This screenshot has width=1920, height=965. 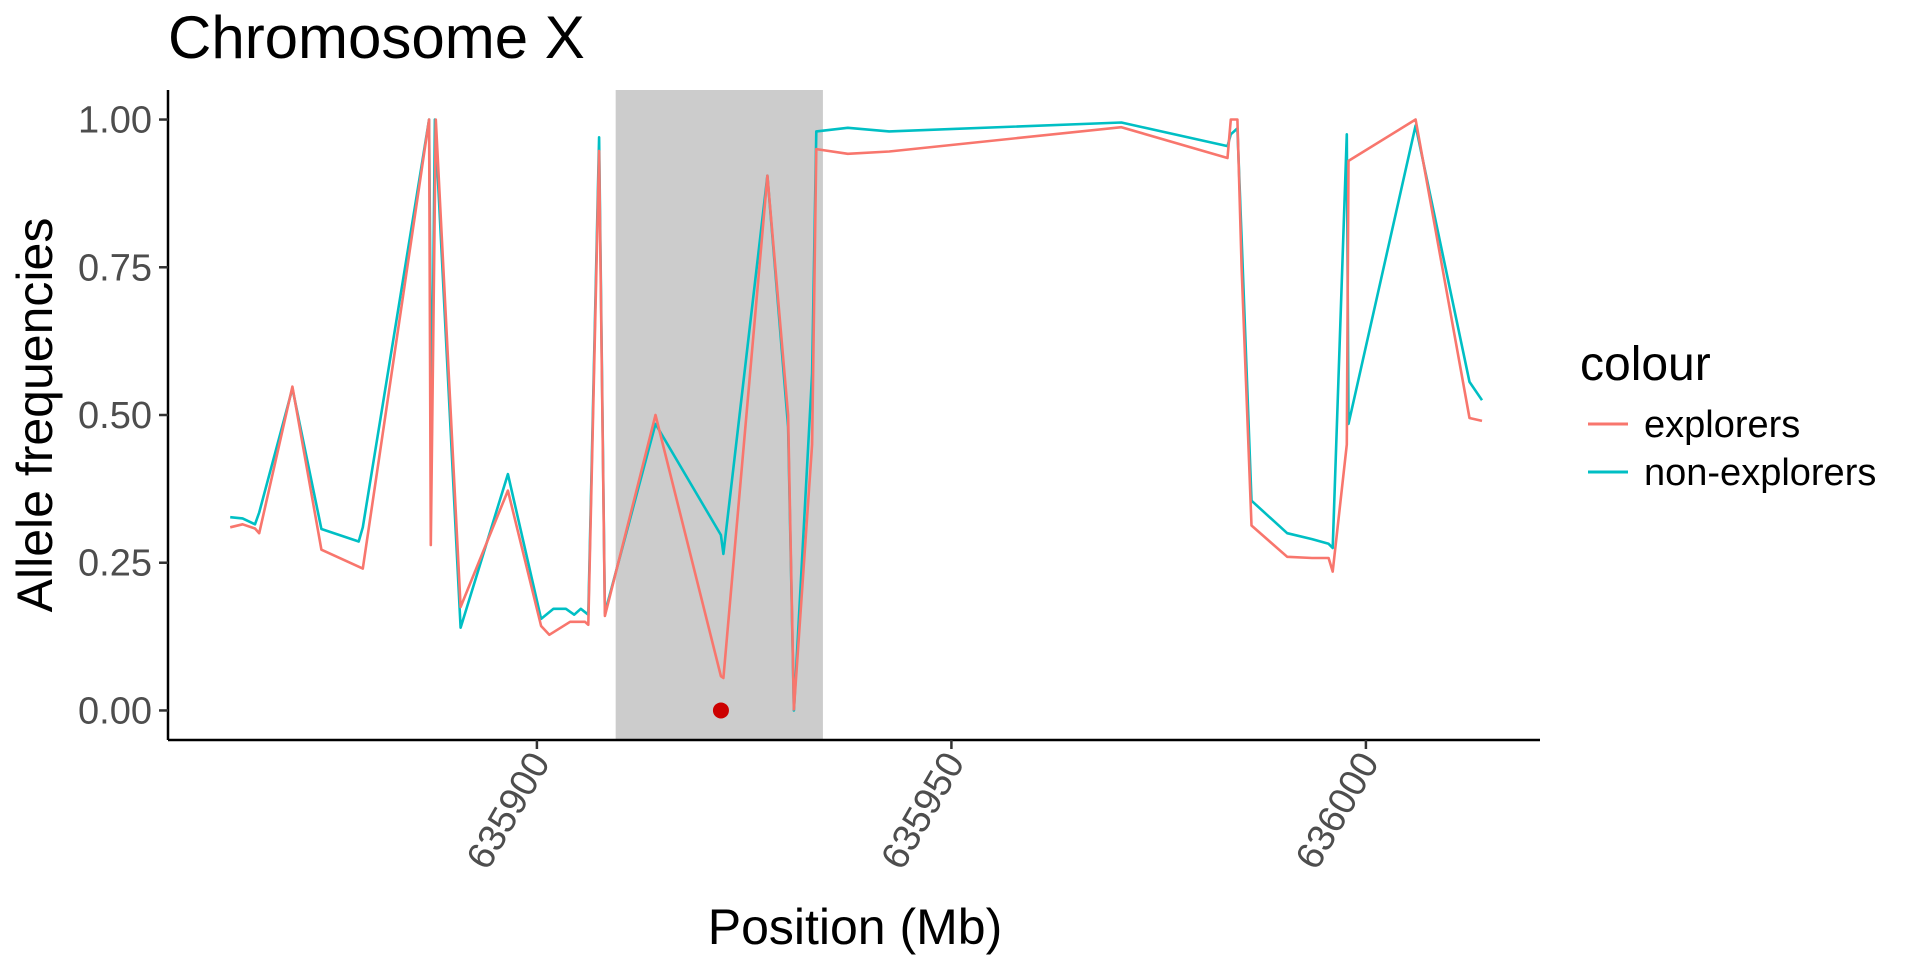 I want to click on chart-title: Chromosome X, so click(x=376, y=37).